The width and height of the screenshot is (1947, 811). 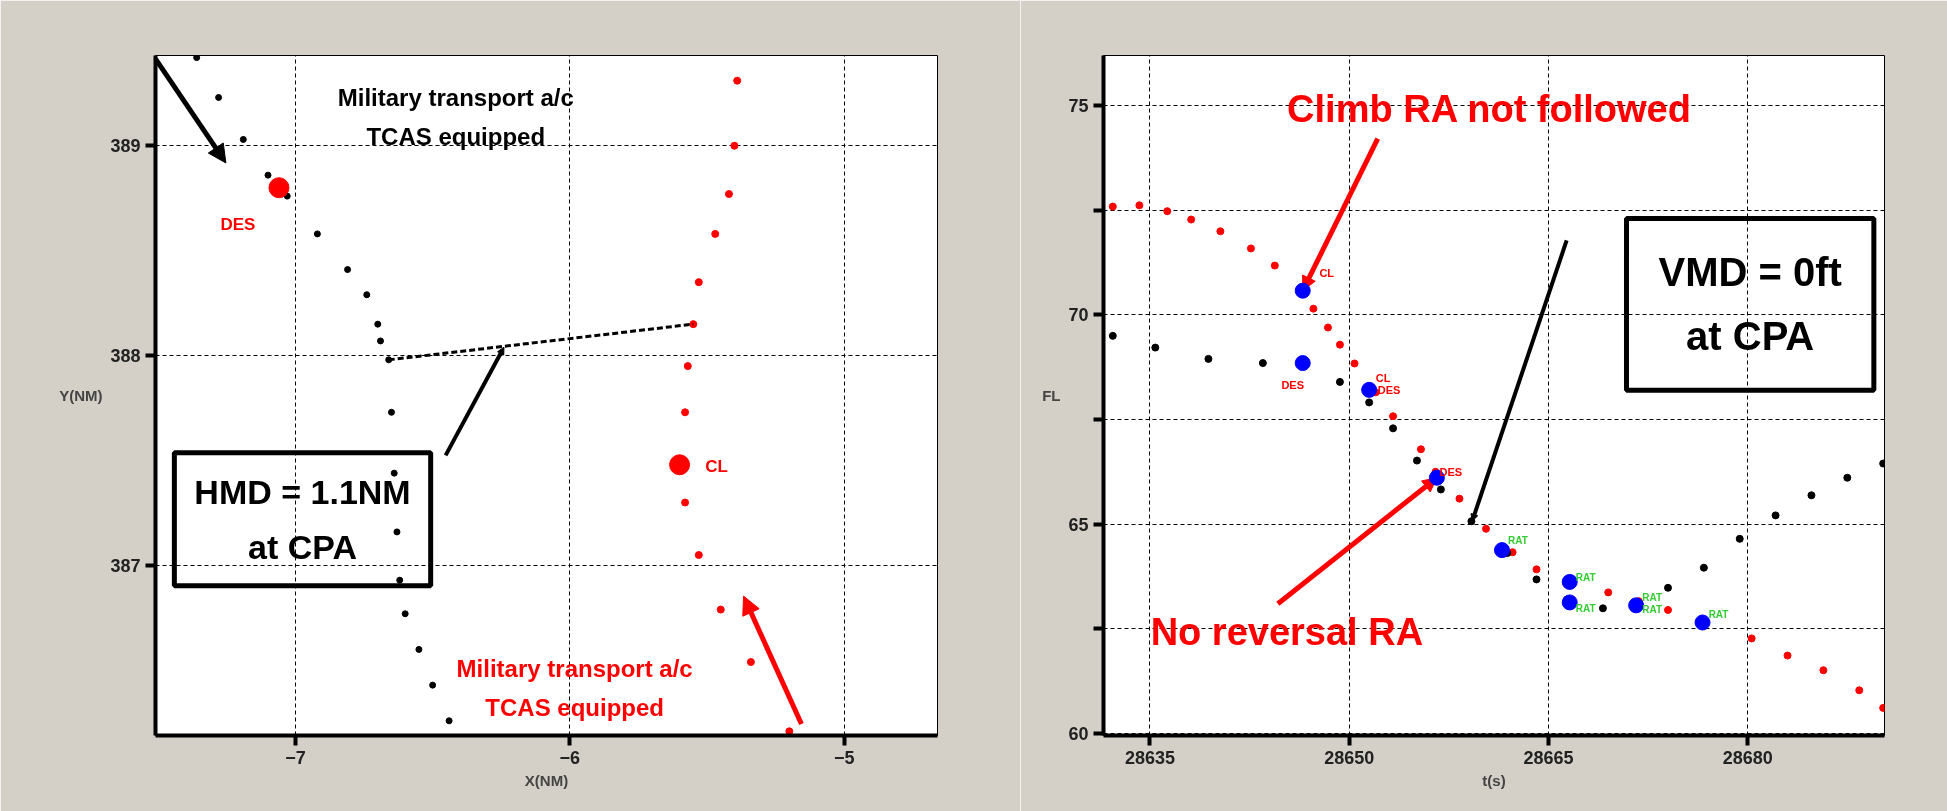 What do you see at coordinates (125, 566) in the screenshot?
I see `y-tick-label: 387` at bounding box center [125, 566].